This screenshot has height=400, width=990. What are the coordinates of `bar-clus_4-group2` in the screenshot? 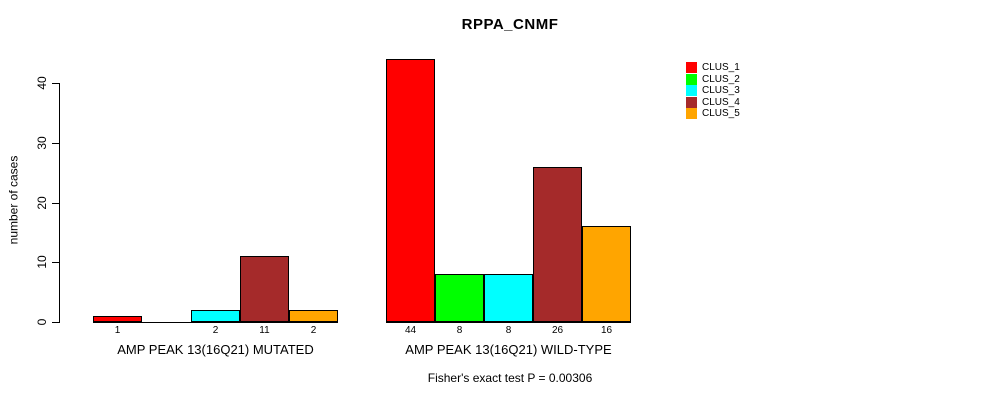 It's located at (557, 244).